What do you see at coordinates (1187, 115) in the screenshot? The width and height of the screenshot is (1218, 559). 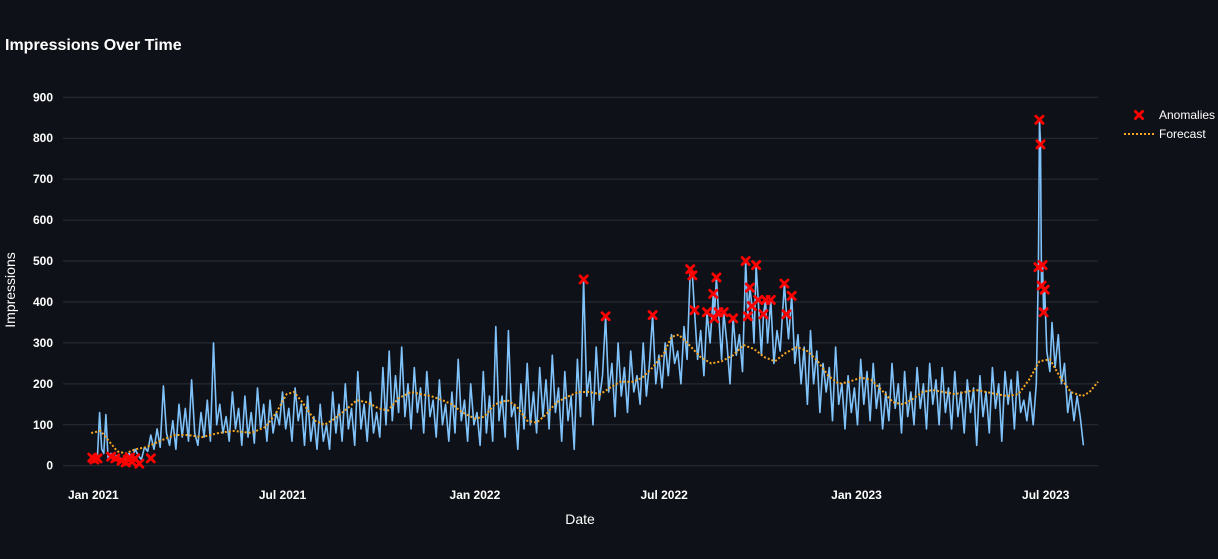 I see `legend-label-anomalies: Anomalies` at bounding box center [1187, 115].